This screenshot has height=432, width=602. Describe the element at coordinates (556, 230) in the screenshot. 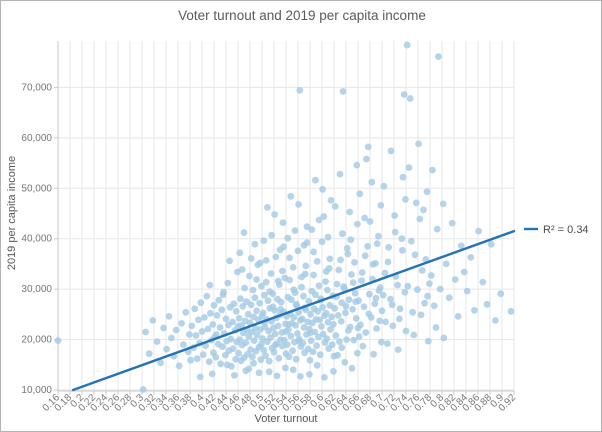

I see `legend: R² = 0.34` at that location.